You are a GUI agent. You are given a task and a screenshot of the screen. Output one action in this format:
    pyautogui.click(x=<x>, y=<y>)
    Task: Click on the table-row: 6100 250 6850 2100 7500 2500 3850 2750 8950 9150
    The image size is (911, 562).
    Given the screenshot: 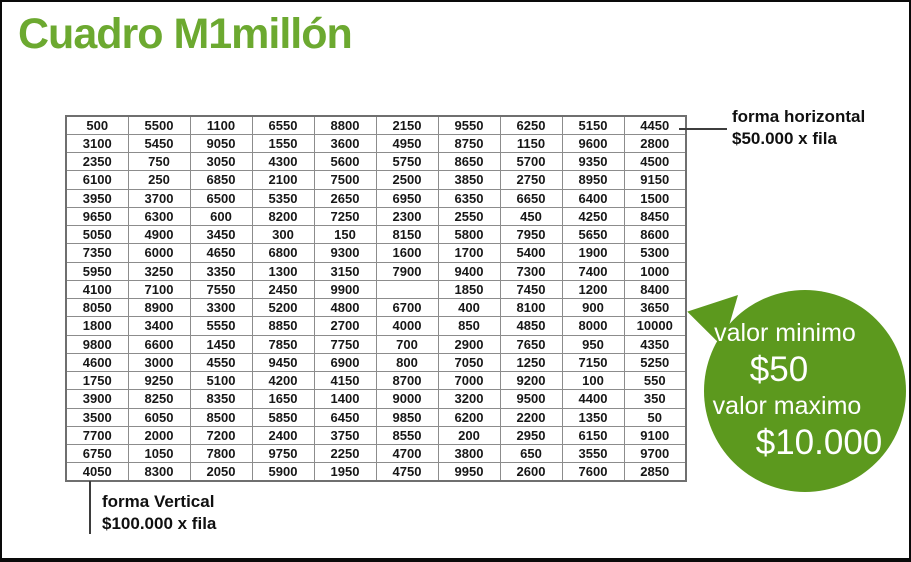 What is the action you would take?
    pyautogui.click(x=376, y=180)
    